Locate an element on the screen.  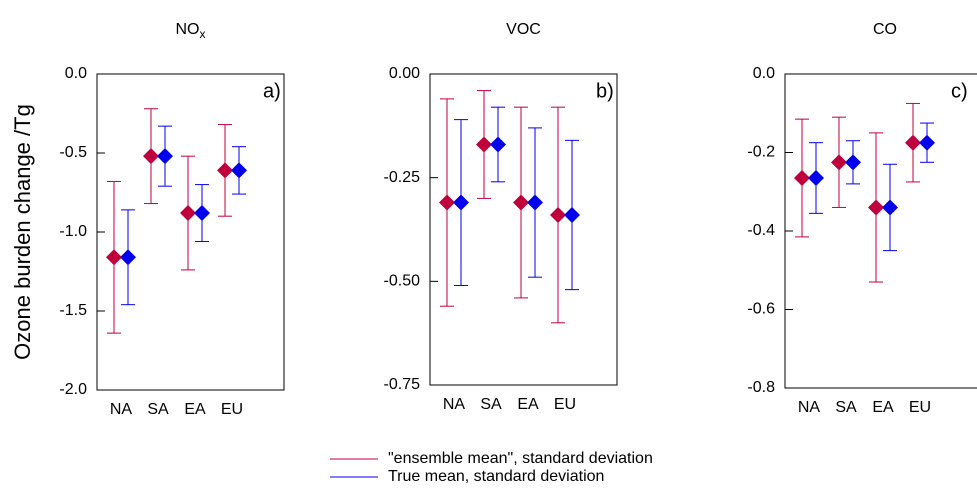
panel-label: a) is located at coordinates (272, 91).